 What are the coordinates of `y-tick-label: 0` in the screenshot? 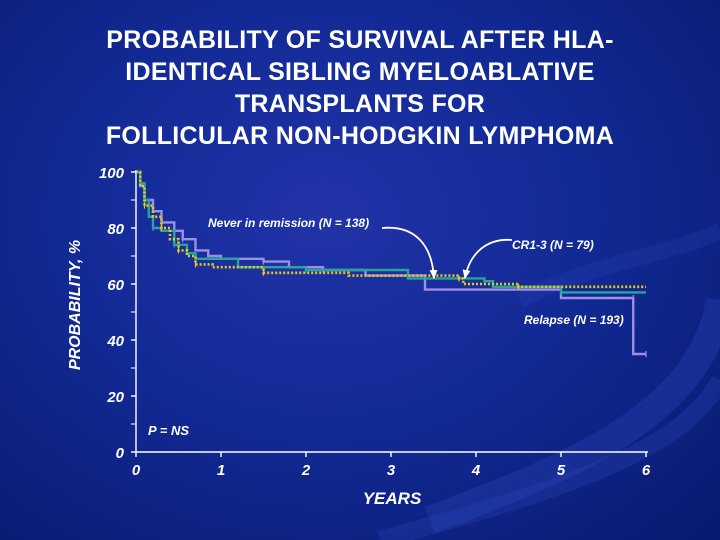 It's located at (120, 453).